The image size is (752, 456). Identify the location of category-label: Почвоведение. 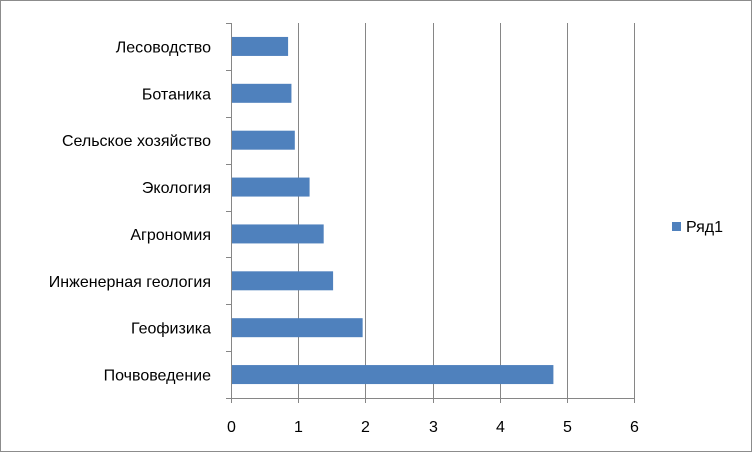
(157, 376).